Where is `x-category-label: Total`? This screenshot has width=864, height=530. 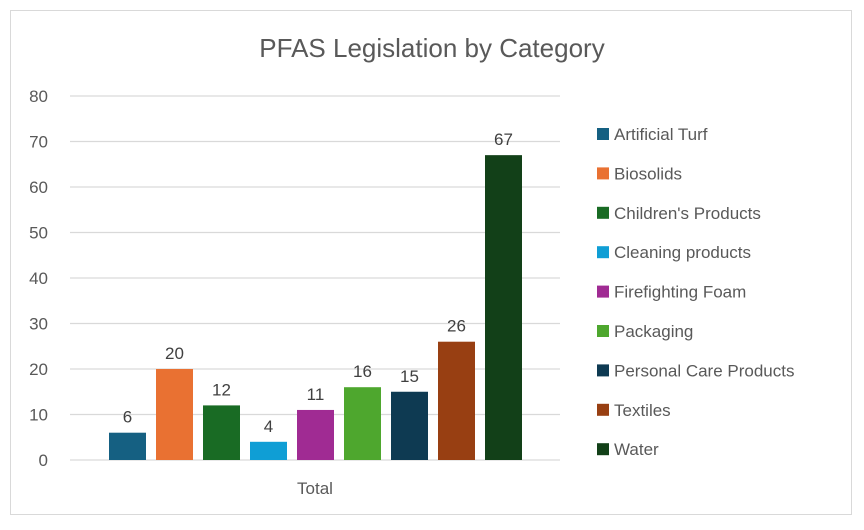
x-category-label: Total is located at coordinates (315, 488).